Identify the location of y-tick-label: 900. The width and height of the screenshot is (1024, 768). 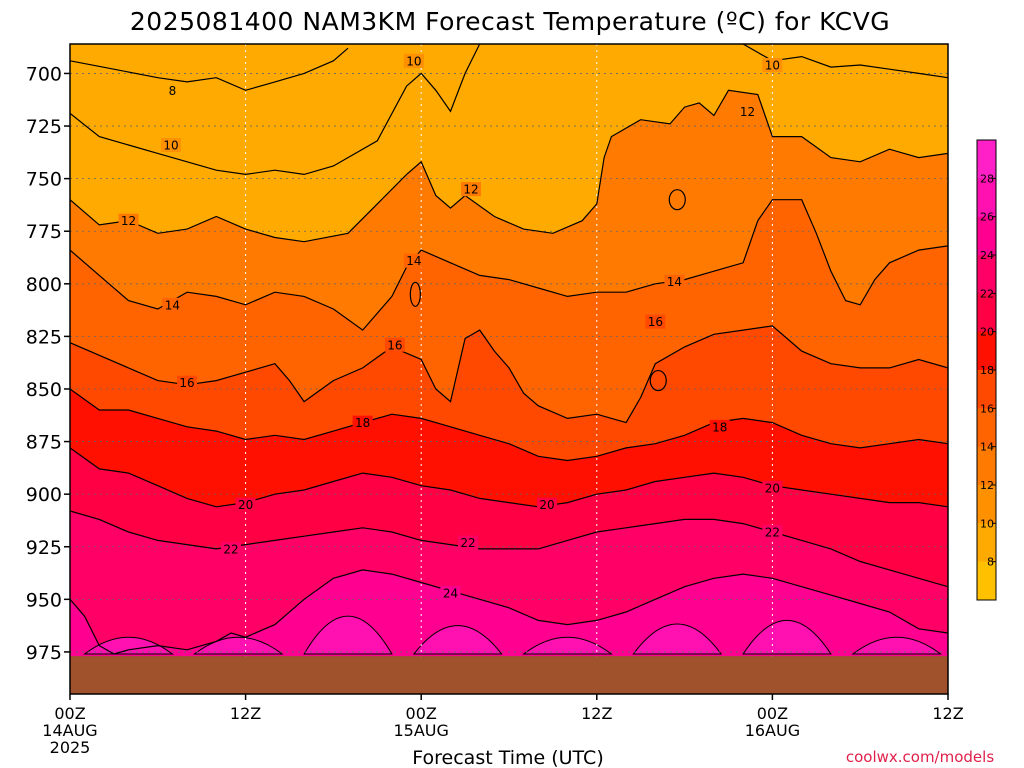
(44, 495).